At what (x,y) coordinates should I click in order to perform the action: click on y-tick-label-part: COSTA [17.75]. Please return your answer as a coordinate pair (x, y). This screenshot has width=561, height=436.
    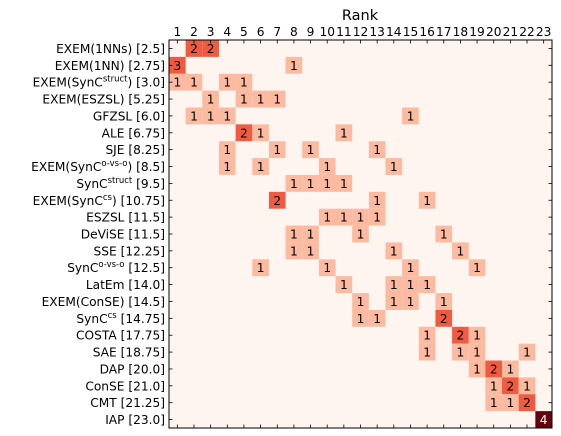
    Looking at the image, I should click on (120, 336).